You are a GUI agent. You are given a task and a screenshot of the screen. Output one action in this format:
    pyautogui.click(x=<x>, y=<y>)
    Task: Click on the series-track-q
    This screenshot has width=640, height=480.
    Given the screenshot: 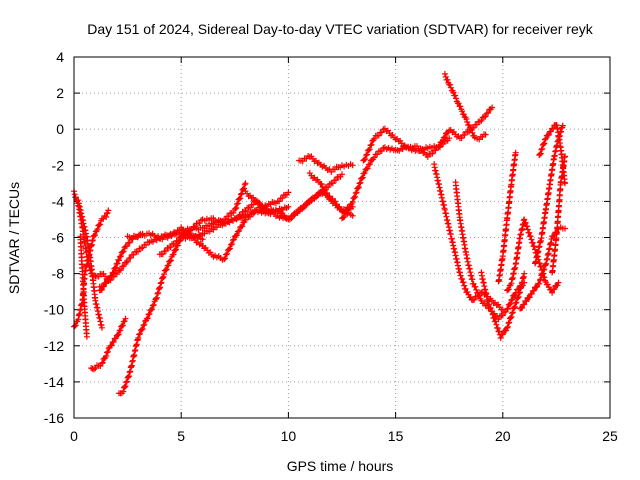 What is the action you would take?
    pyautogui.click(x=428, y=134)
    